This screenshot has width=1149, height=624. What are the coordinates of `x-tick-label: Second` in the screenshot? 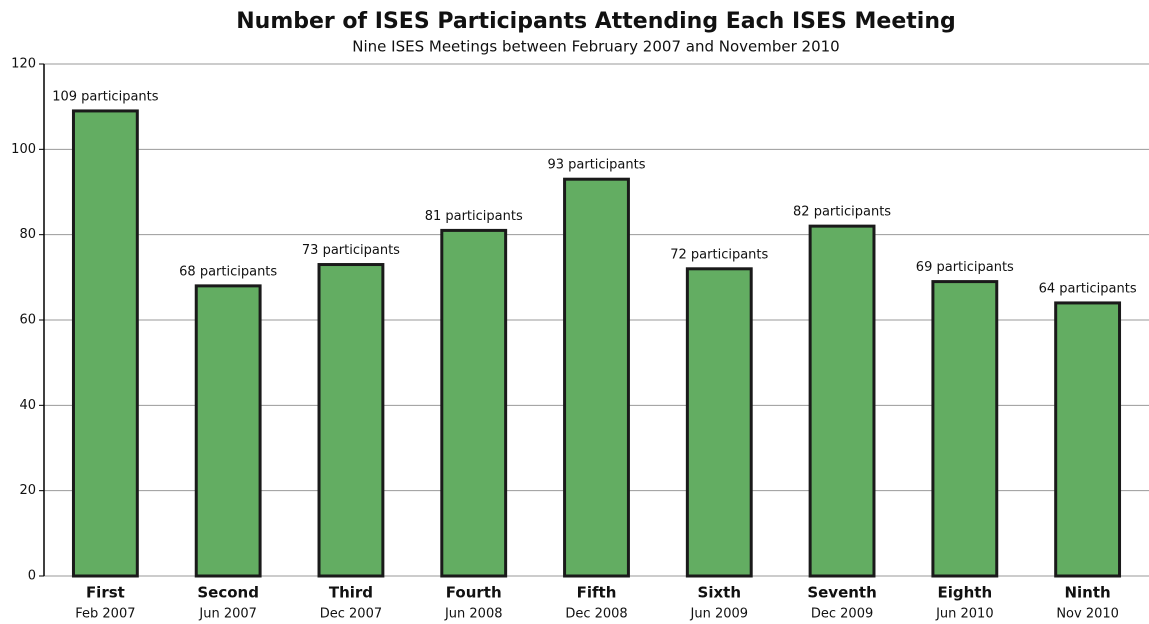 It's located at (228, 593).